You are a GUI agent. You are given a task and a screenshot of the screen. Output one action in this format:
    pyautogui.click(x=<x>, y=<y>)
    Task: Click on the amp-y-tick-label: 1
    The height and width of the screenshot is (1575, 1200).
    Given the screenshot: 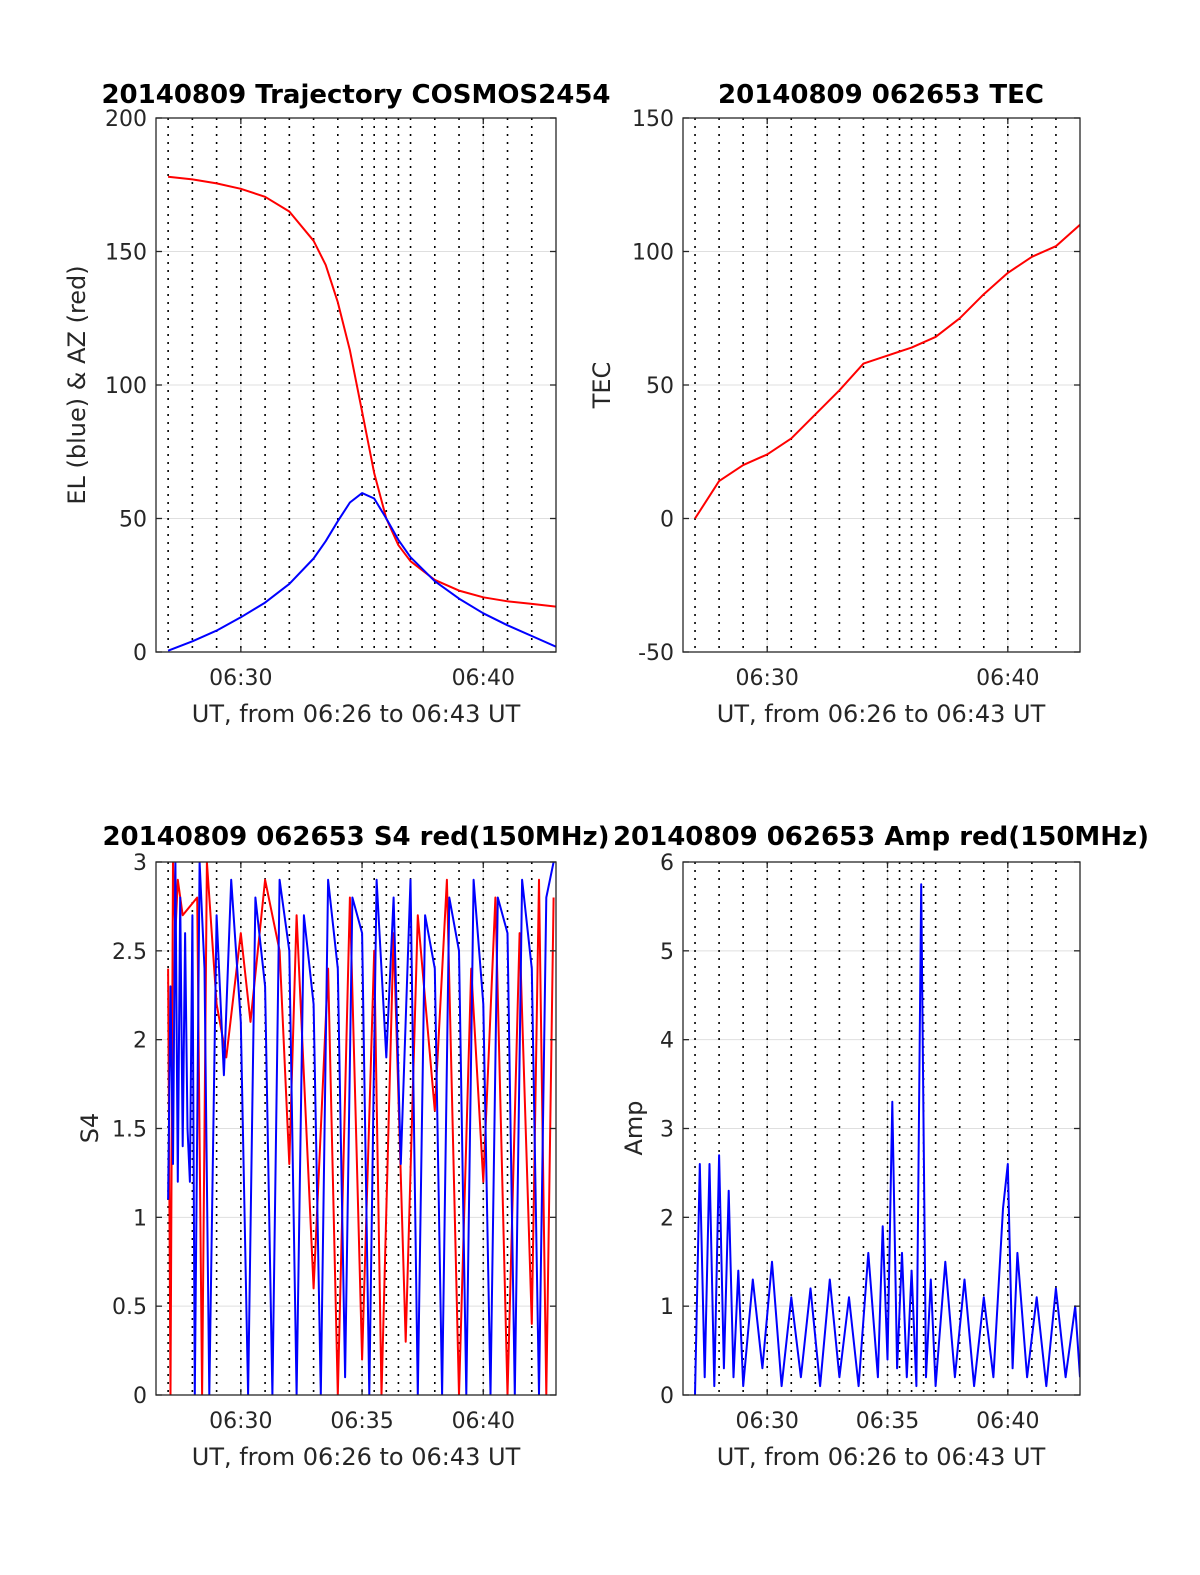 What is the action you would take?
    pyautogui.click(x=667, y=1307)
    